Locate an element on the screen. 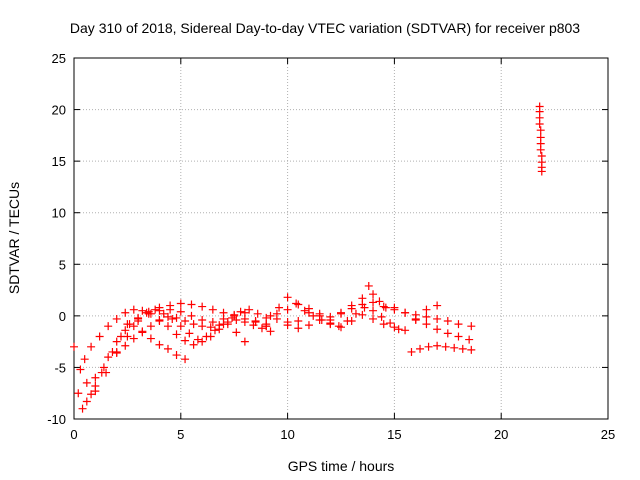 The height and width of the screenshot is (480, 640). y-tick-label: 25 is located at coordinates (59, 58).